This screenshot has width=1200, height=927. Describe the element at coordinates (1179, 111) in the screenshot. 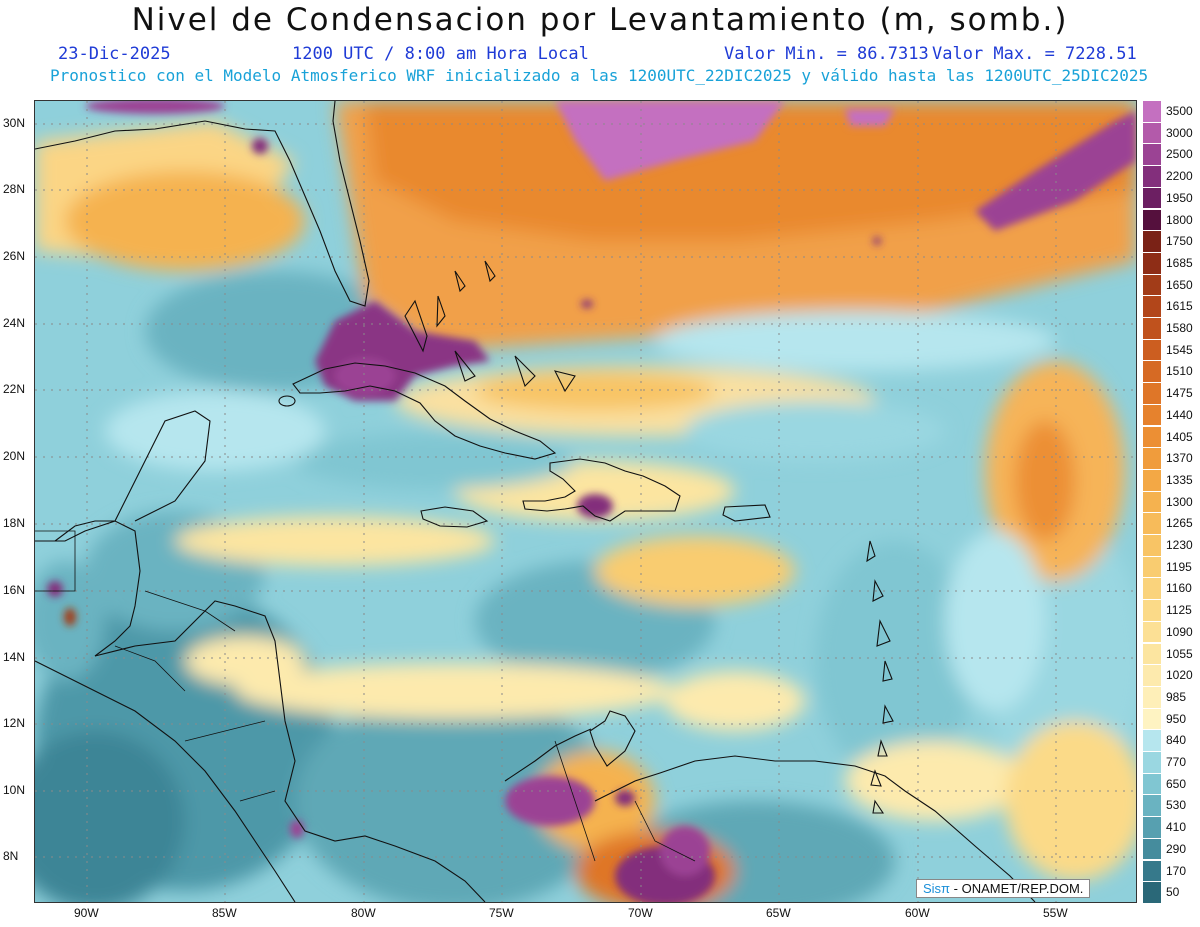

I see `legend-label: 3500` at that location.